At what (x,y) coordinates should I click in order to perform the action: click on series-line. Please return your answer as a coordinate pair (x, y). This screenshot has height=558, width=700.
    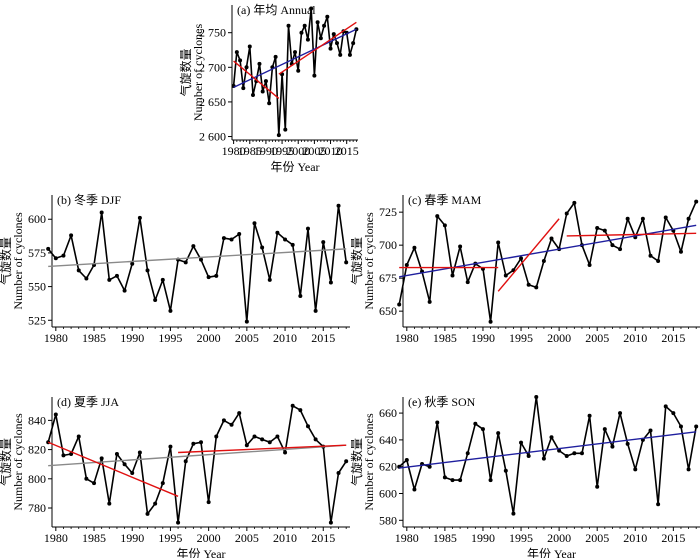
    Looking at the image, I should click on (197, 264).